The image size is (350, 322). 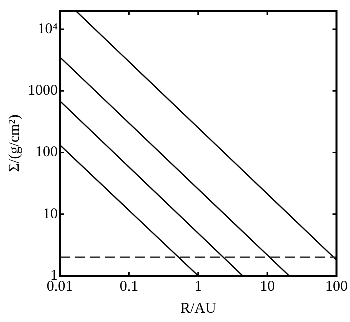 What do you see at coordinates (198, 308) in the screenshot?
I see `x-axis-title: R/AU` at bounding box center [198, 308].